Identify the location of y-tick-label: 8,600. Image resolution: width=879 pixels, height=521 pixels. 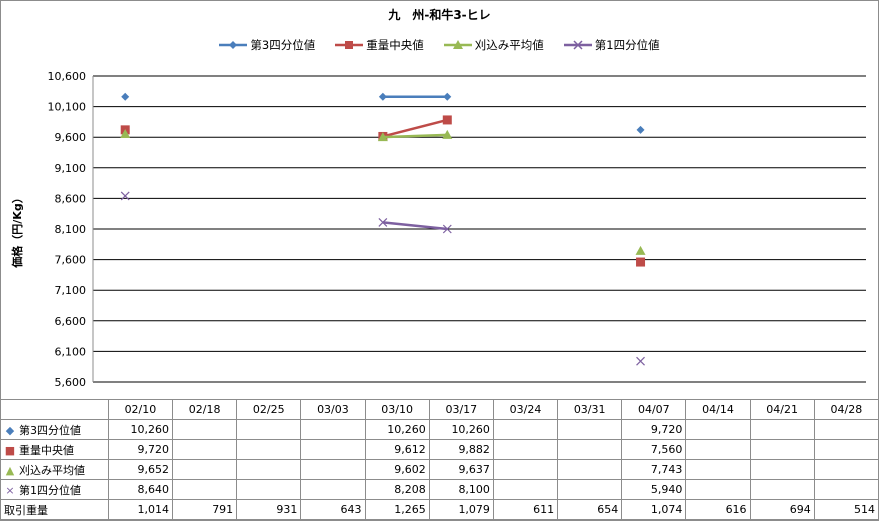
(71, 198).